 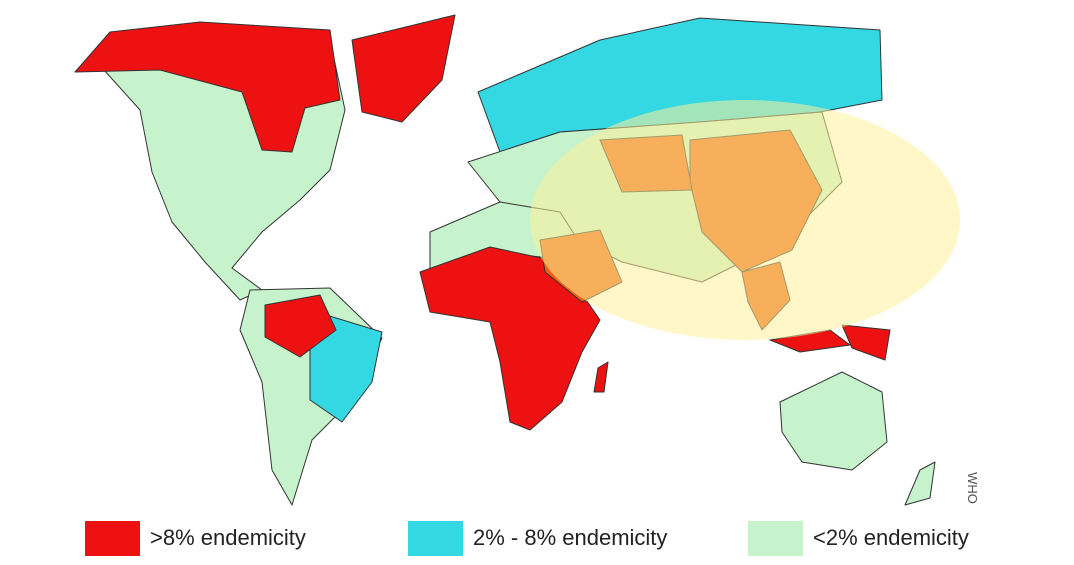 I want to click on new-zealand, so click(x=920, y=483).